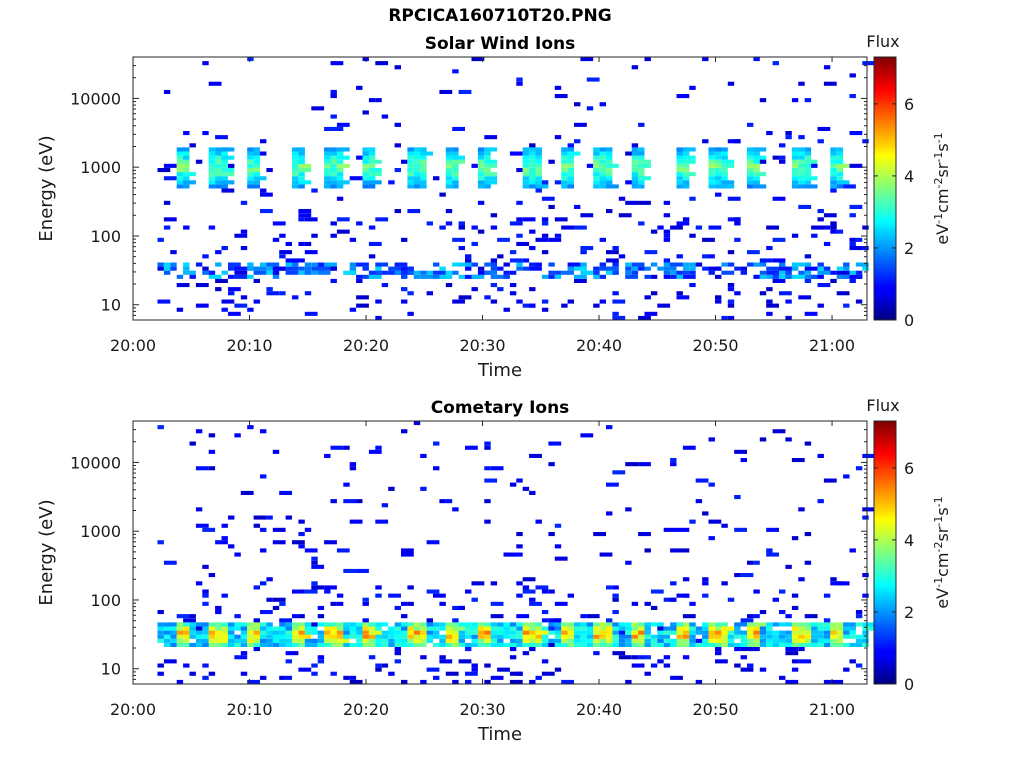 The image size is (1024, 768). Describe the element at coordinates (249, 345) in the screenshot. I see `x-tick-label: 20:10` at that location.